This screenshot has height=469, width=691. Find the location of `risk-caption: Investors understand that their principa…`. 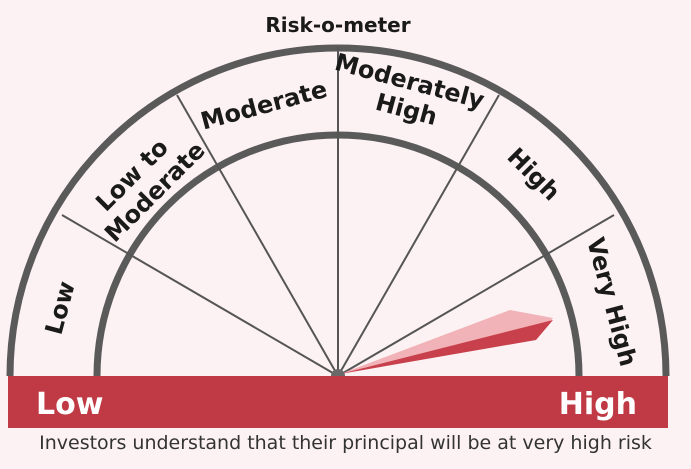

risk-caption: Investors understand that their principa… is located at coordinates (345, 443).